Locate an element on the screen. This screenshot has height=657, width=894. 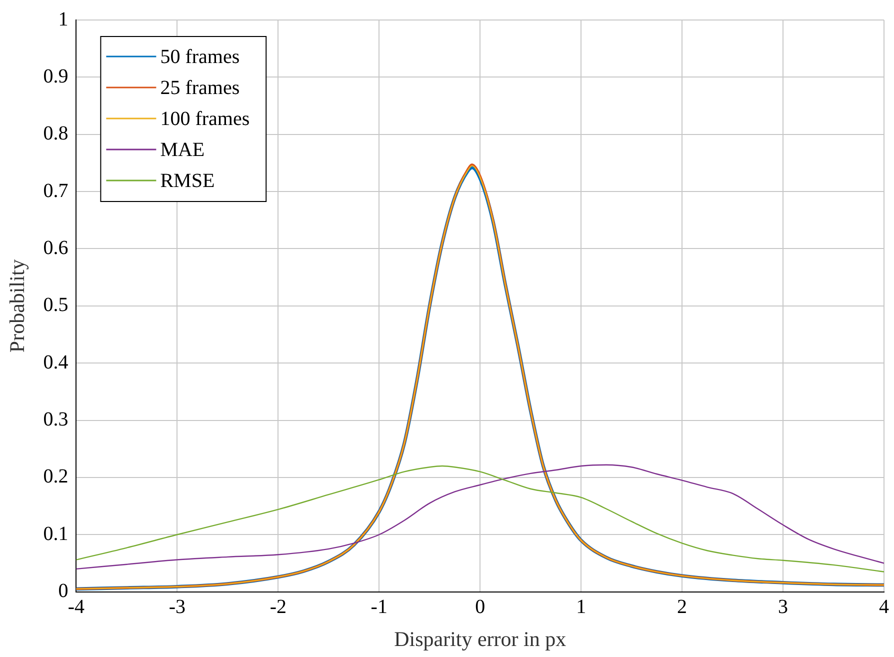
x-tick-label: -2 is located at coordinates (278, 607).